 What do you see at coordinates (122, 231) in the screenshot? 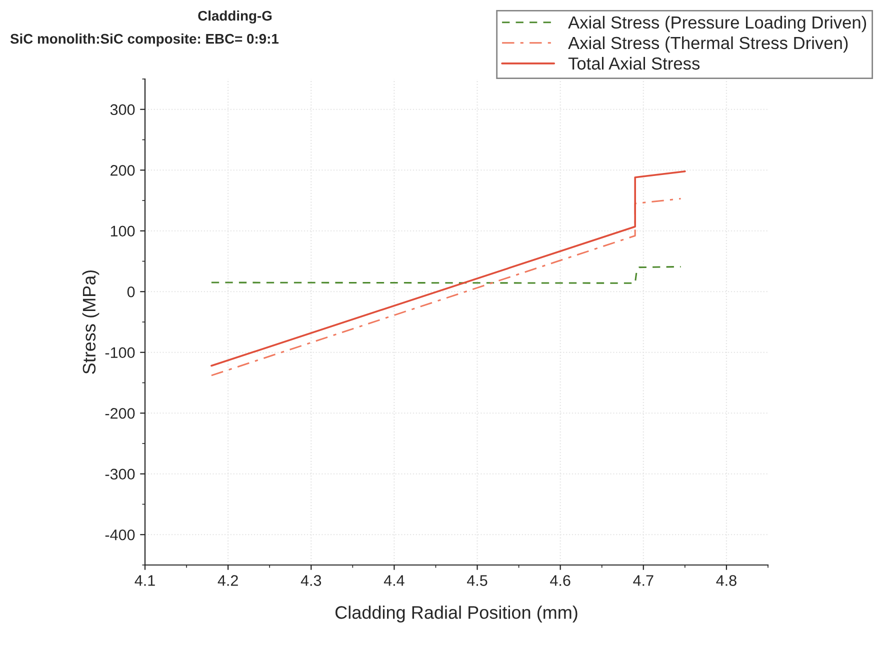
I see `y-tick-label: 100` at bounding box center [122, 231].